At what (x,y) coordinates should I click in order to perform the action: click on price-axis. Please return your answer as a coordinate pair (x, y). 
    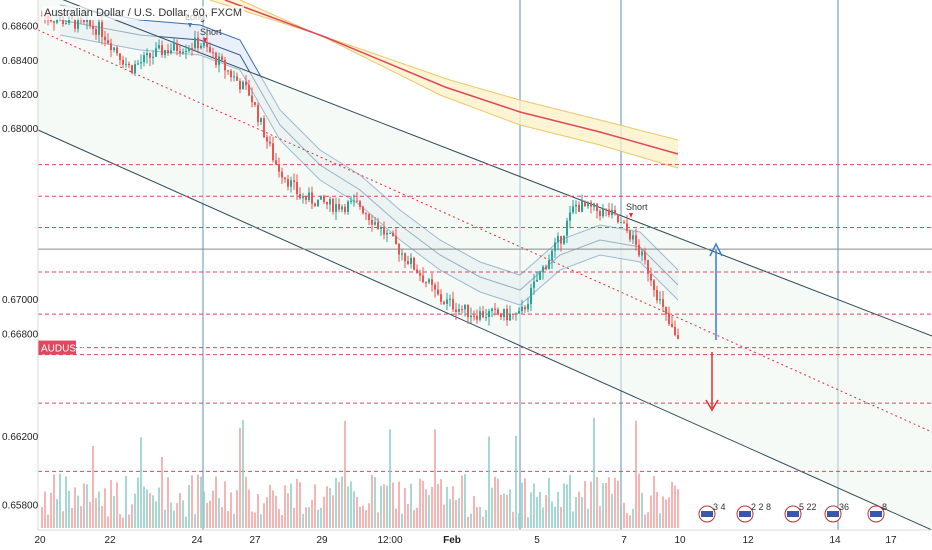
    Looking at the image, I should click on (19, 275).